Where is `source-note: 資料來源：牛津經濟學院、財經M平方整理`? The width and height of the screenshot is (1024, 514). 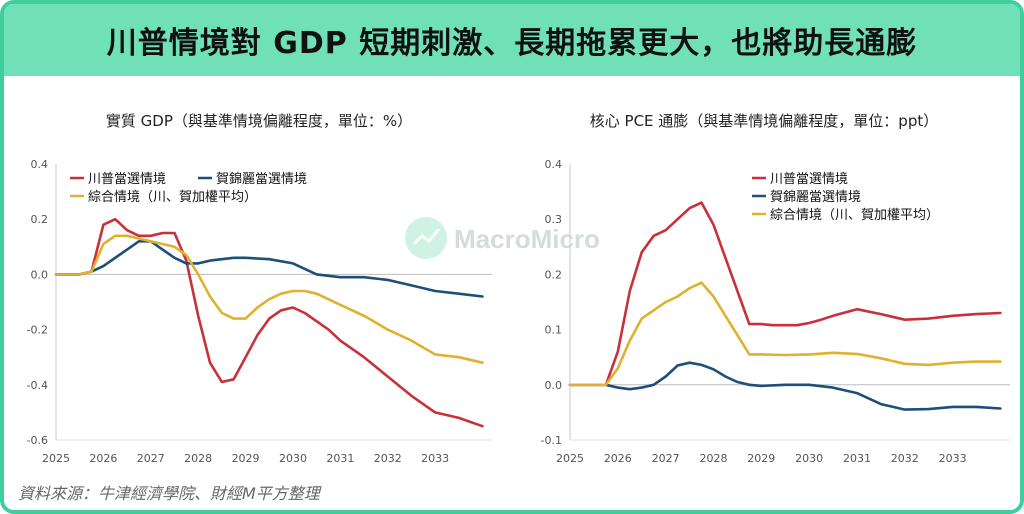 source-note: 資料來源：牛津經濟學院、財經M平方整理 is located at coordinates (169, 493).